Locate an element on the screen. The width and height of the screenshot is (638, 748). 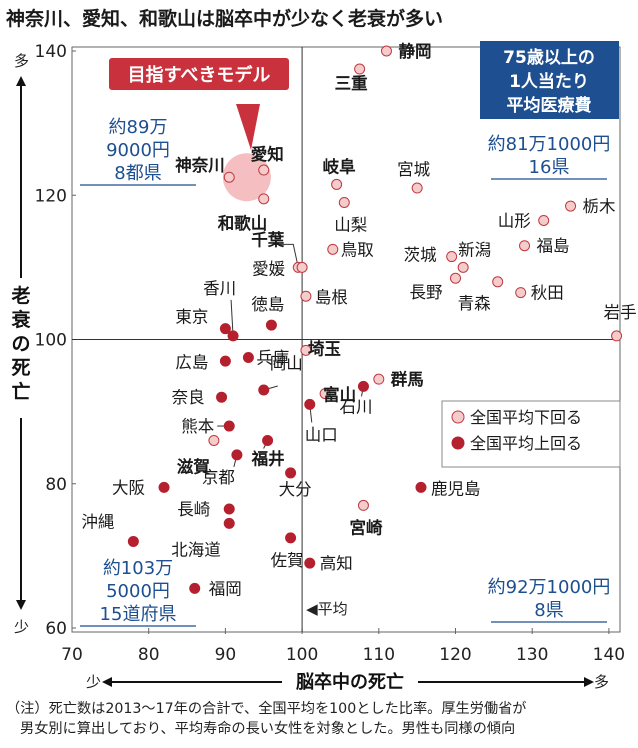
y-tick-label: 80 is located at coordinates (56, 485).